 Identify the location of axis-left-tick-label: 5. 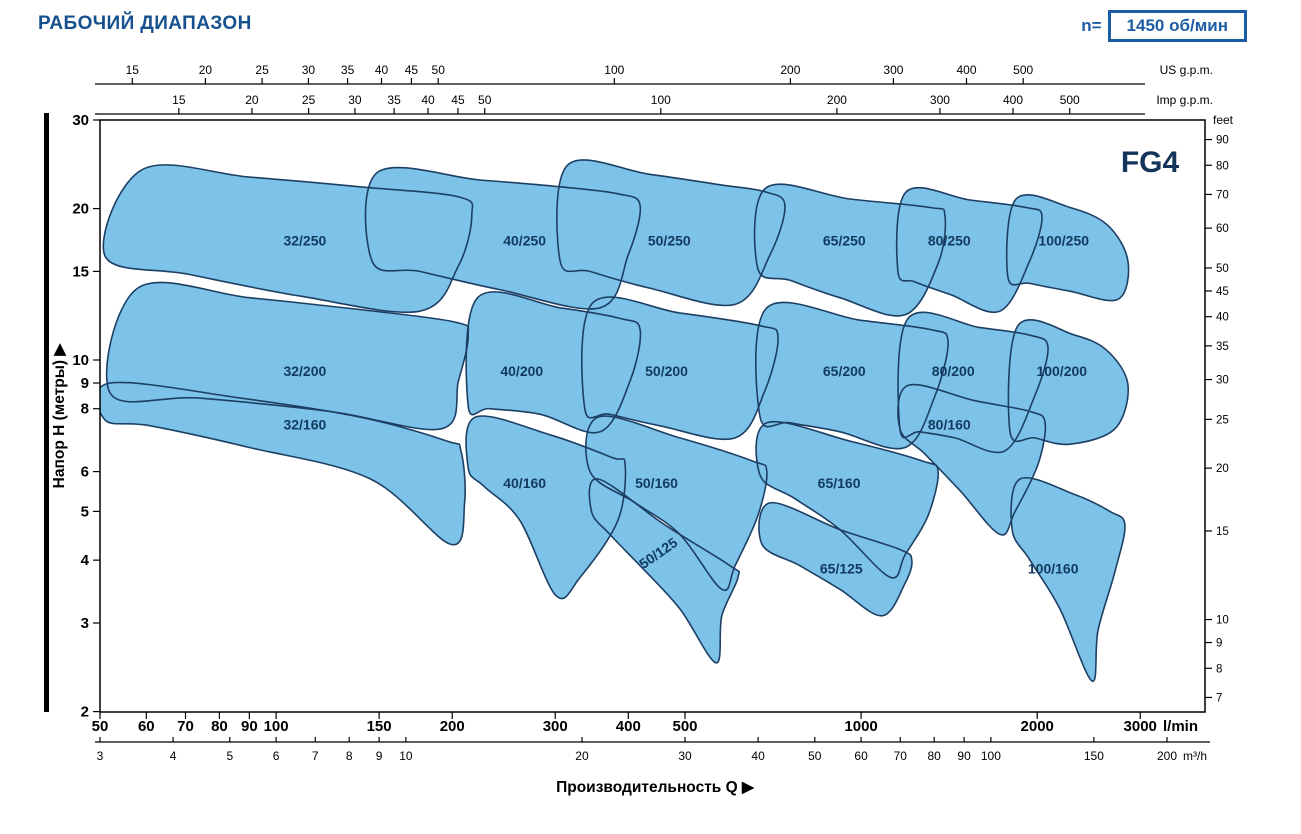
(85, 511).